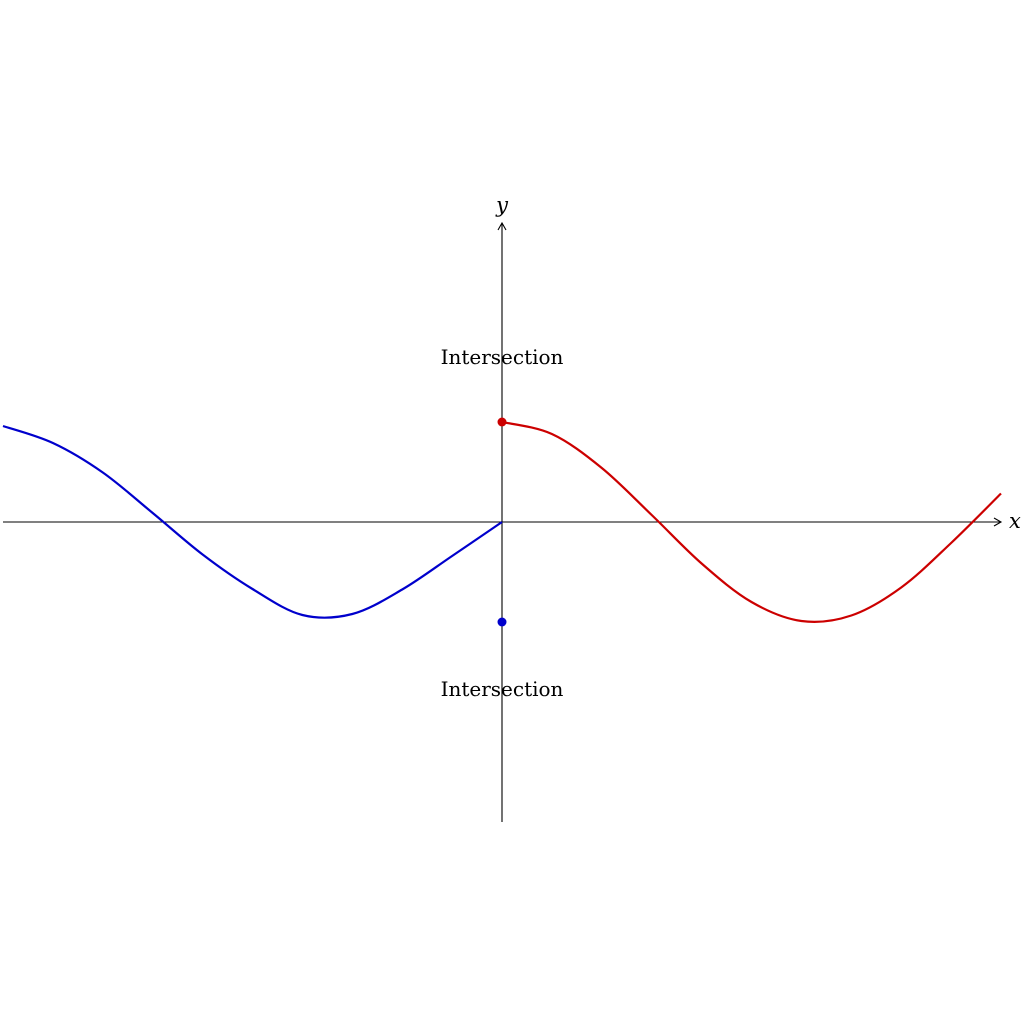 The height and width of the screenshot is (1024, 1024). Describe the element at coordinates (1015, 521) in the screenshot. I see `x-axis-label: x` at that location.